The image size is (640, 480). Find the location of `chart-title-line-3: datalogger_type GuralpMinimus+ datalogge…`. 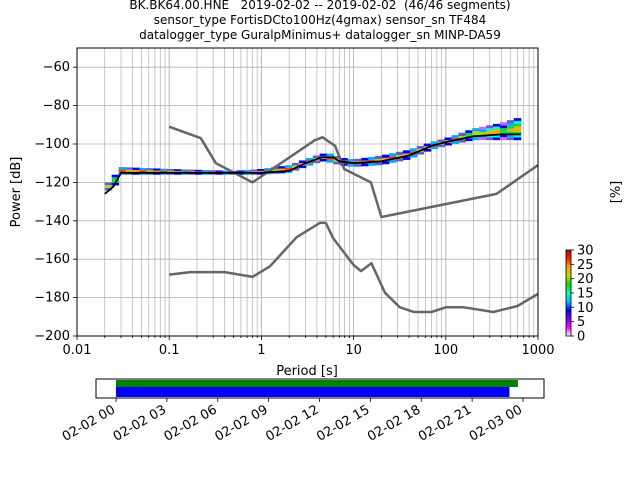

chart-title-line-3: datalogger_type GuralpMinimus+ datalogge… is located at coordinates (320, 35).